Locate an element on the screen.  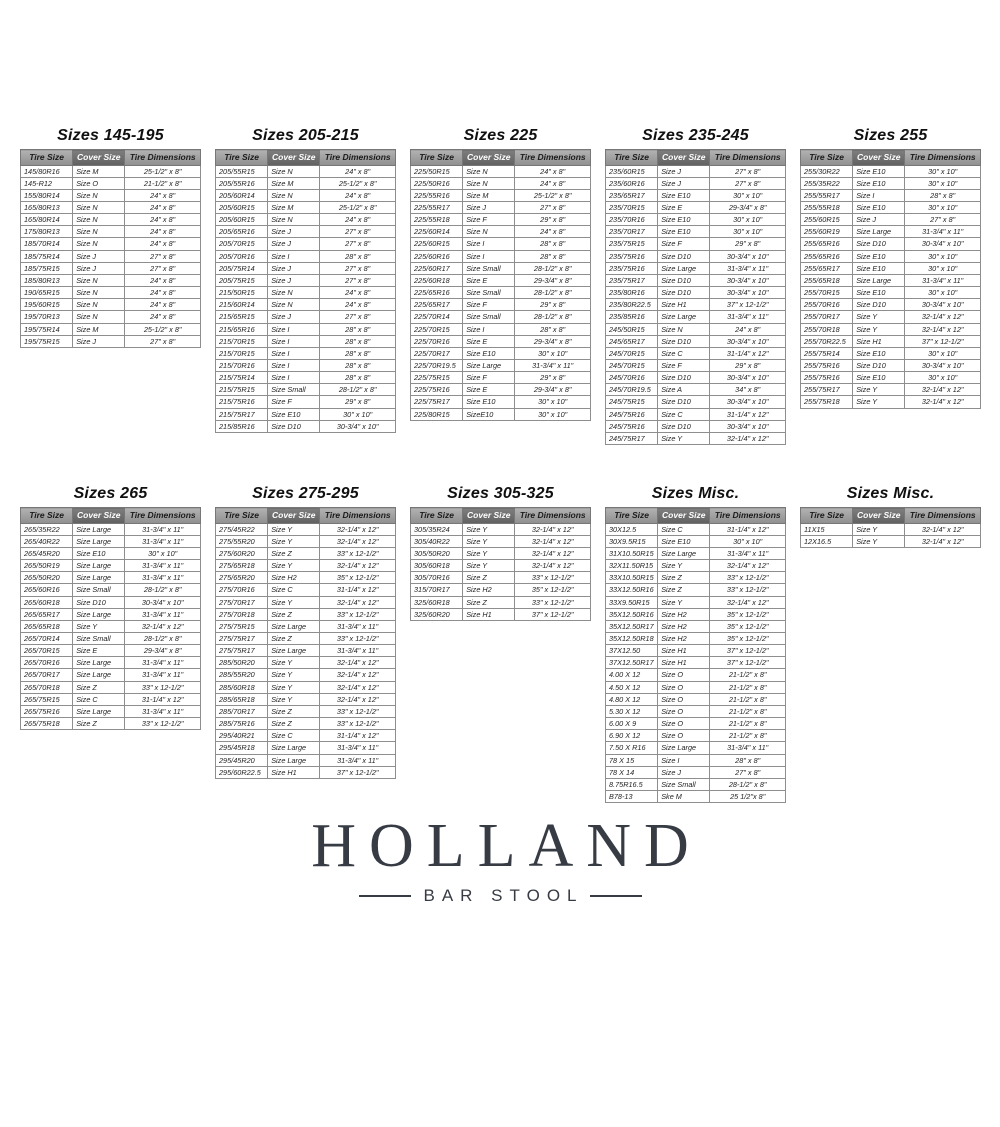
table-row: 275/55R20 Size Y 32-1/4" x 12" is located at coordinates (305, 541).